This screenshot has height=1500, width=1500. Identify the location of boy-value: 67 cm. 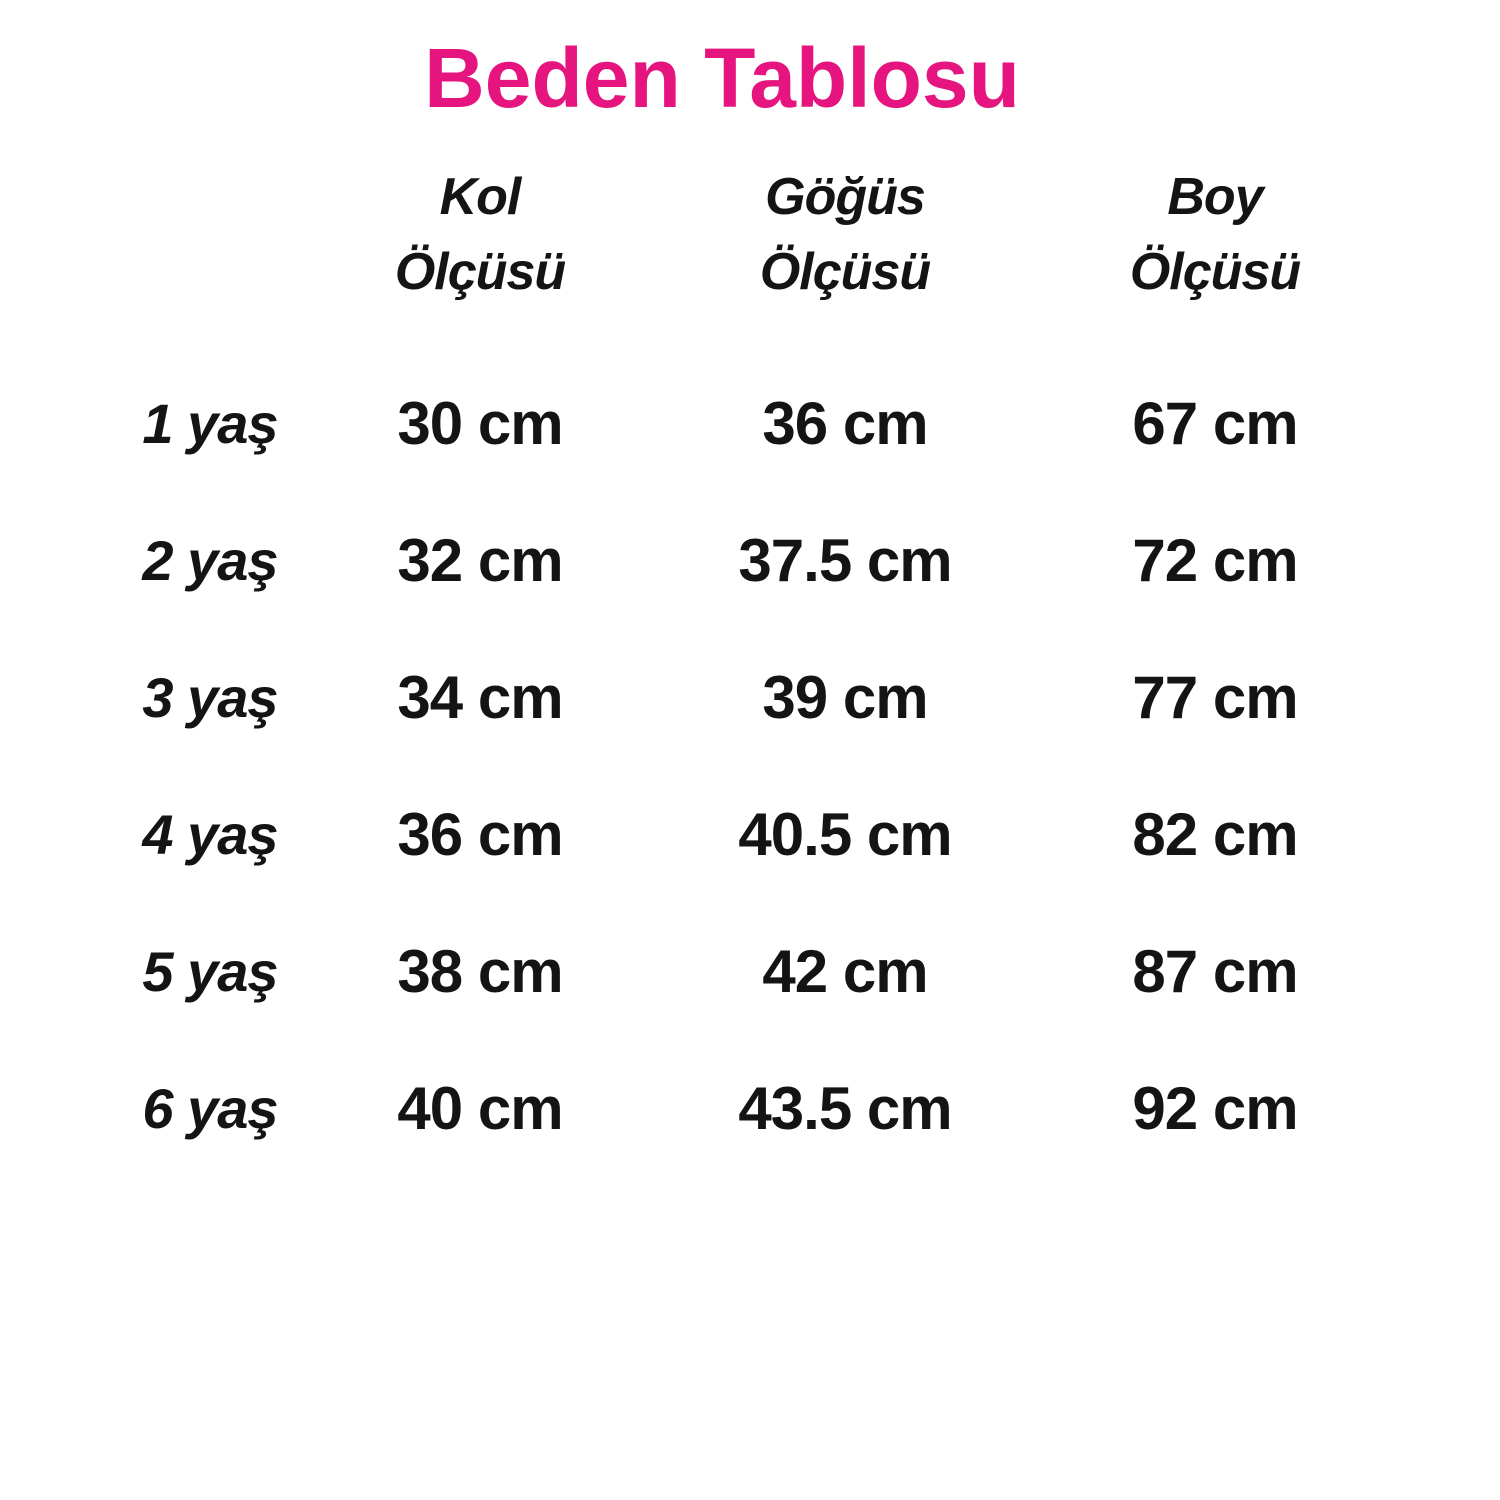
(1215, 423).